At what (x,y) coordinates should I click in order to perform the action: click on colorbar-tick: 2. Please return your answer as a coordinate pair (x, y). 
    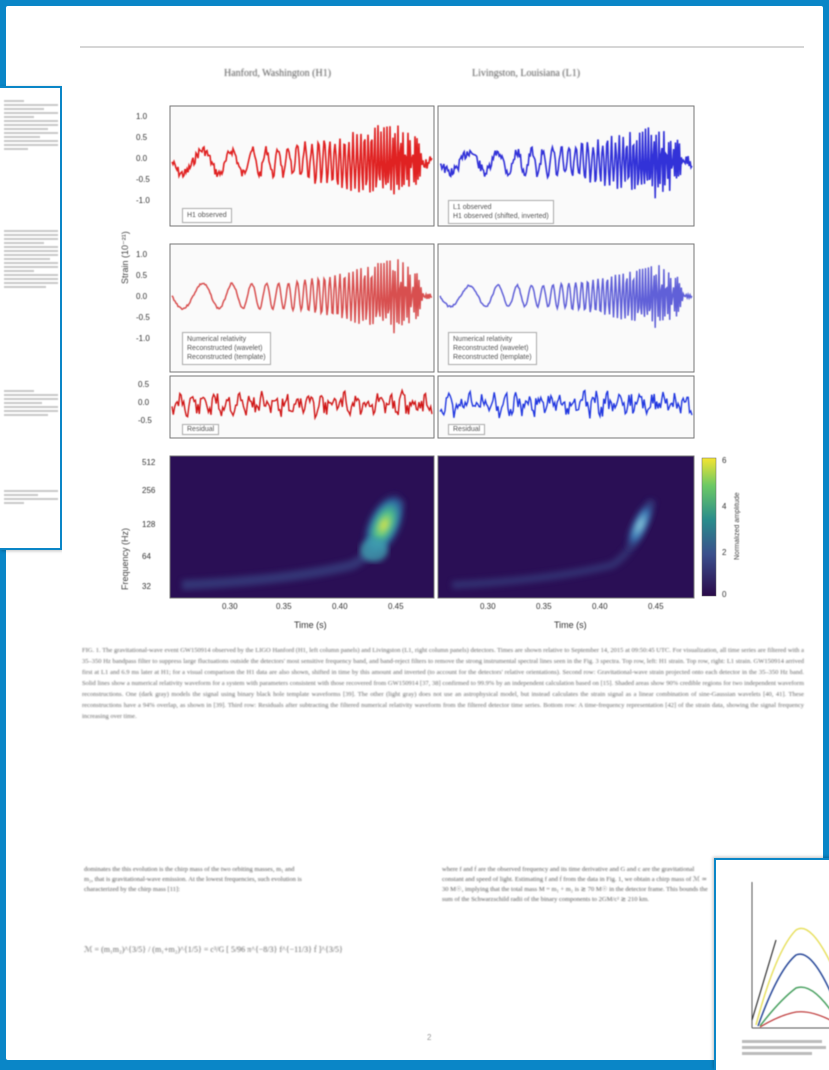
    Looking at the image, I should click on (724, 552).